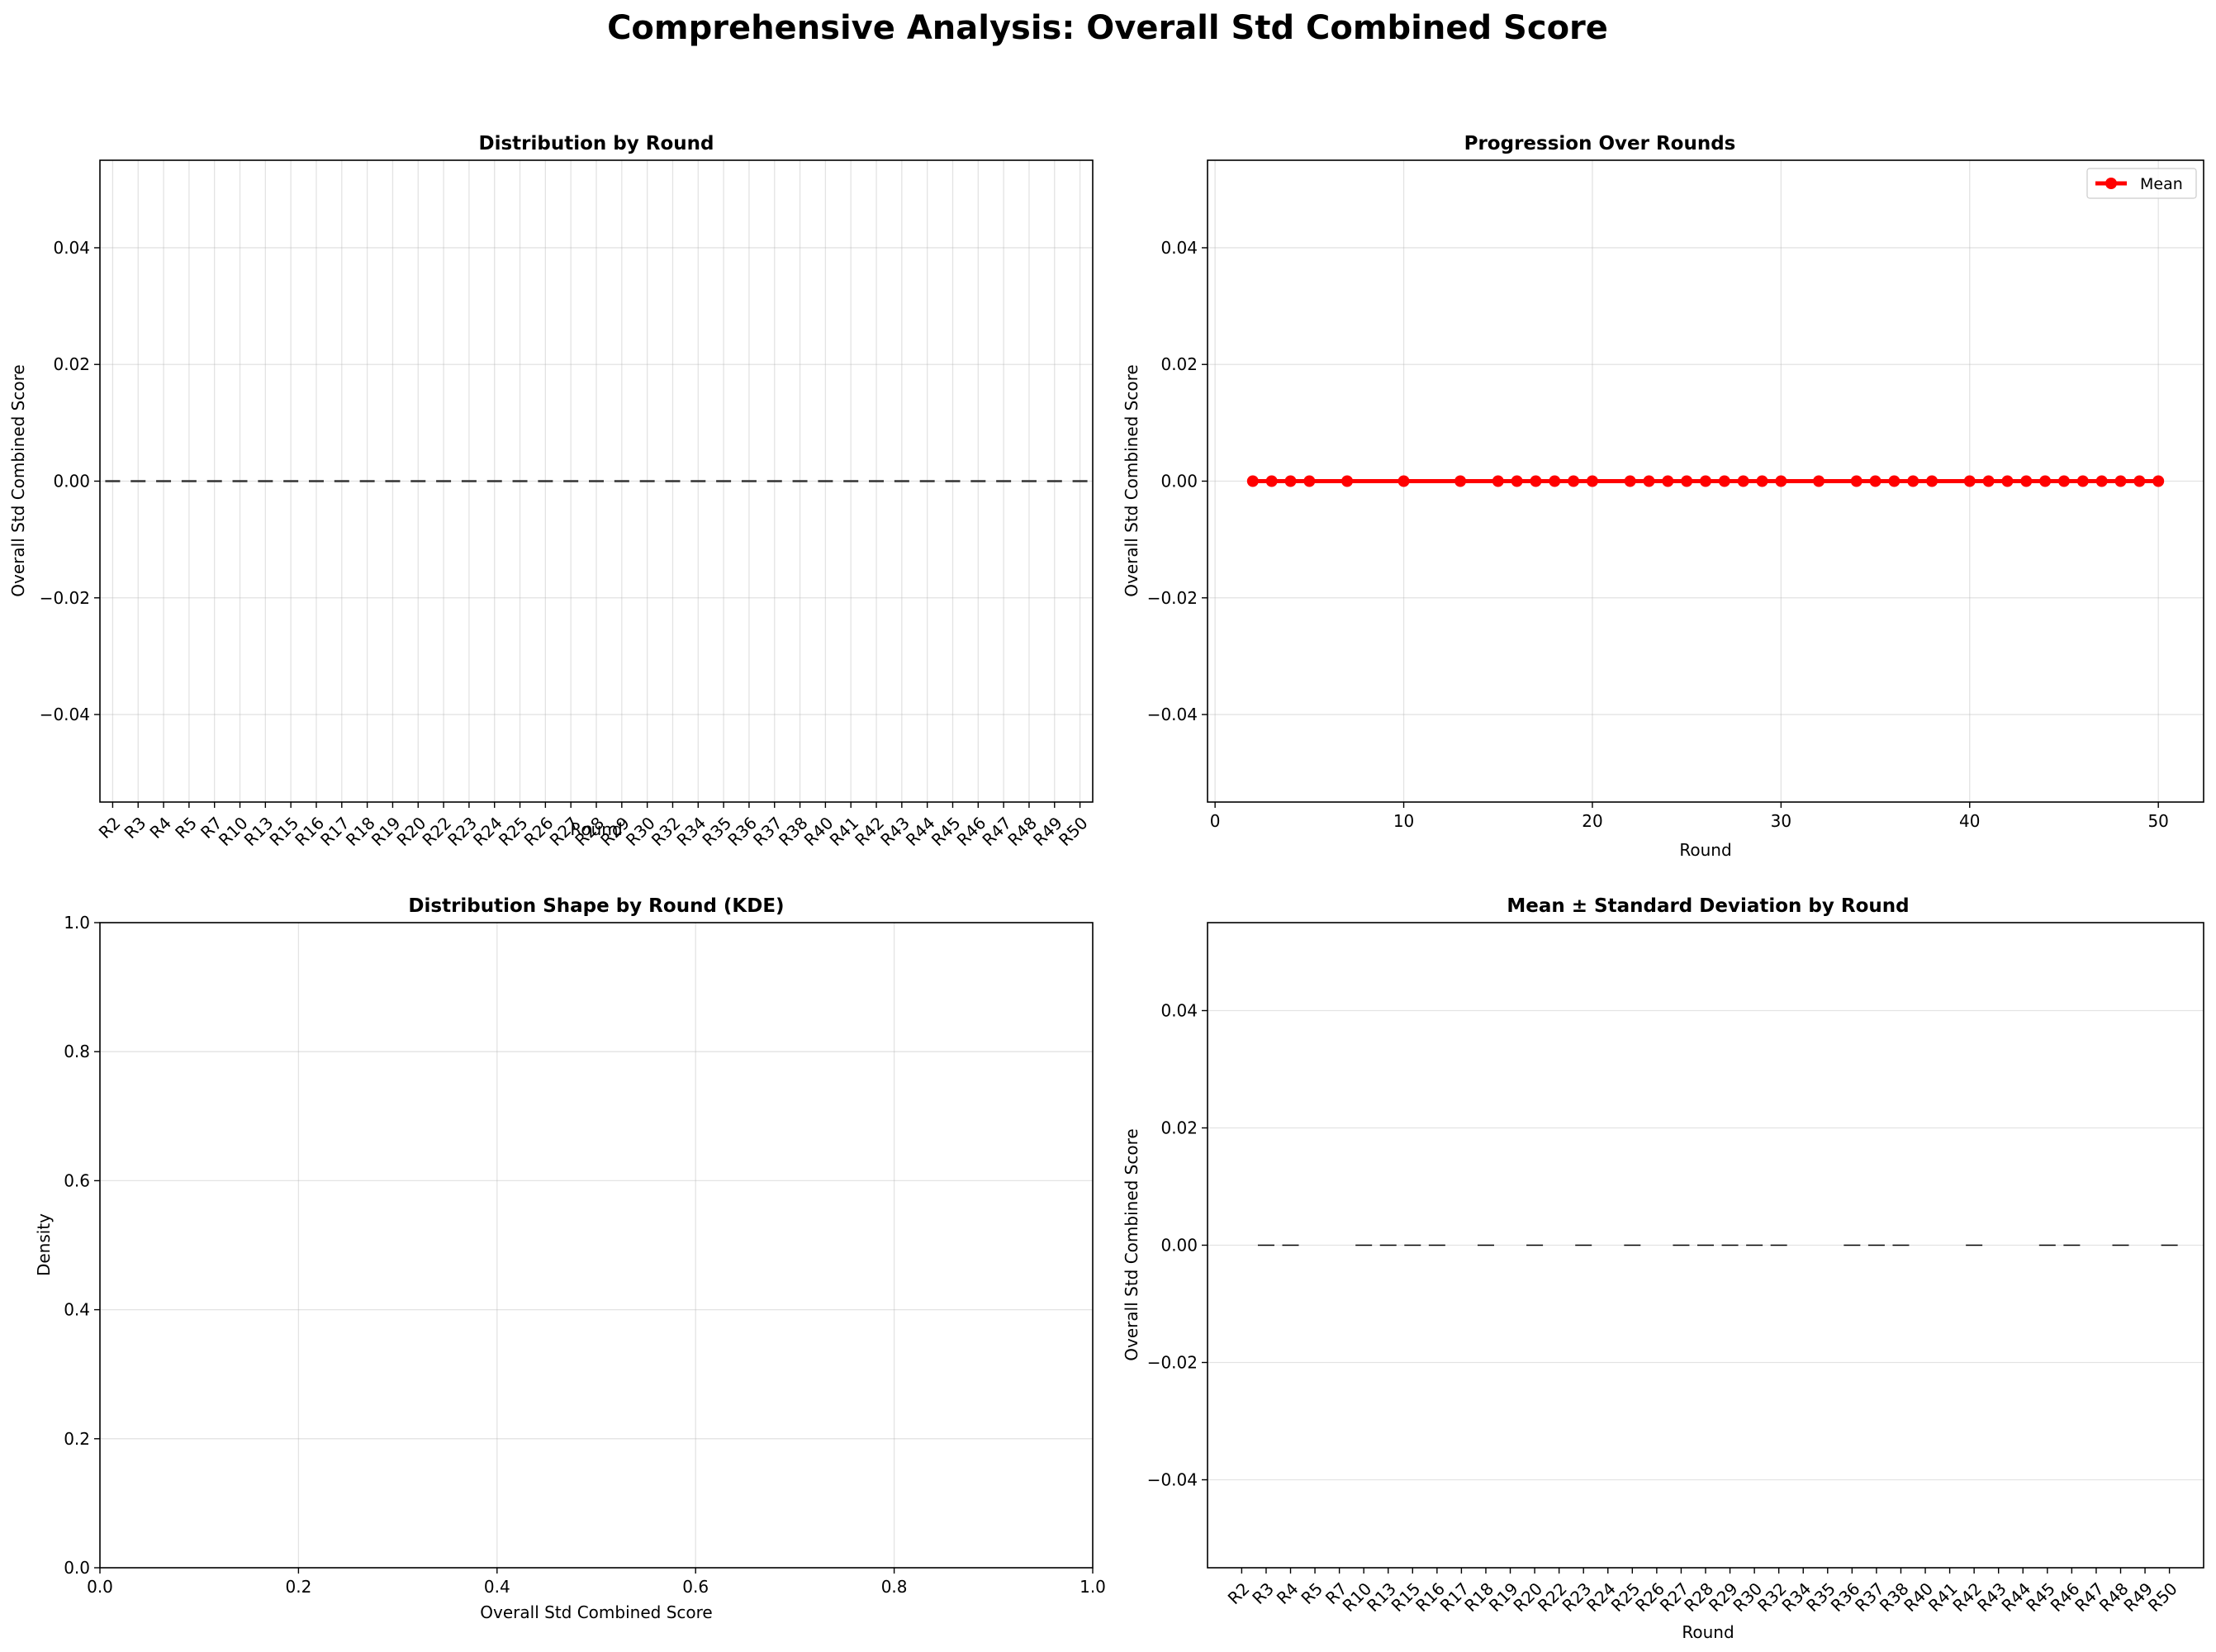 The image size is (2216, 1652). What do you see at coordinates (1600, 143) in the screenshot?
I see `panel-title-progression: Progression Over Rounds` at bounding box center [1600, 143].